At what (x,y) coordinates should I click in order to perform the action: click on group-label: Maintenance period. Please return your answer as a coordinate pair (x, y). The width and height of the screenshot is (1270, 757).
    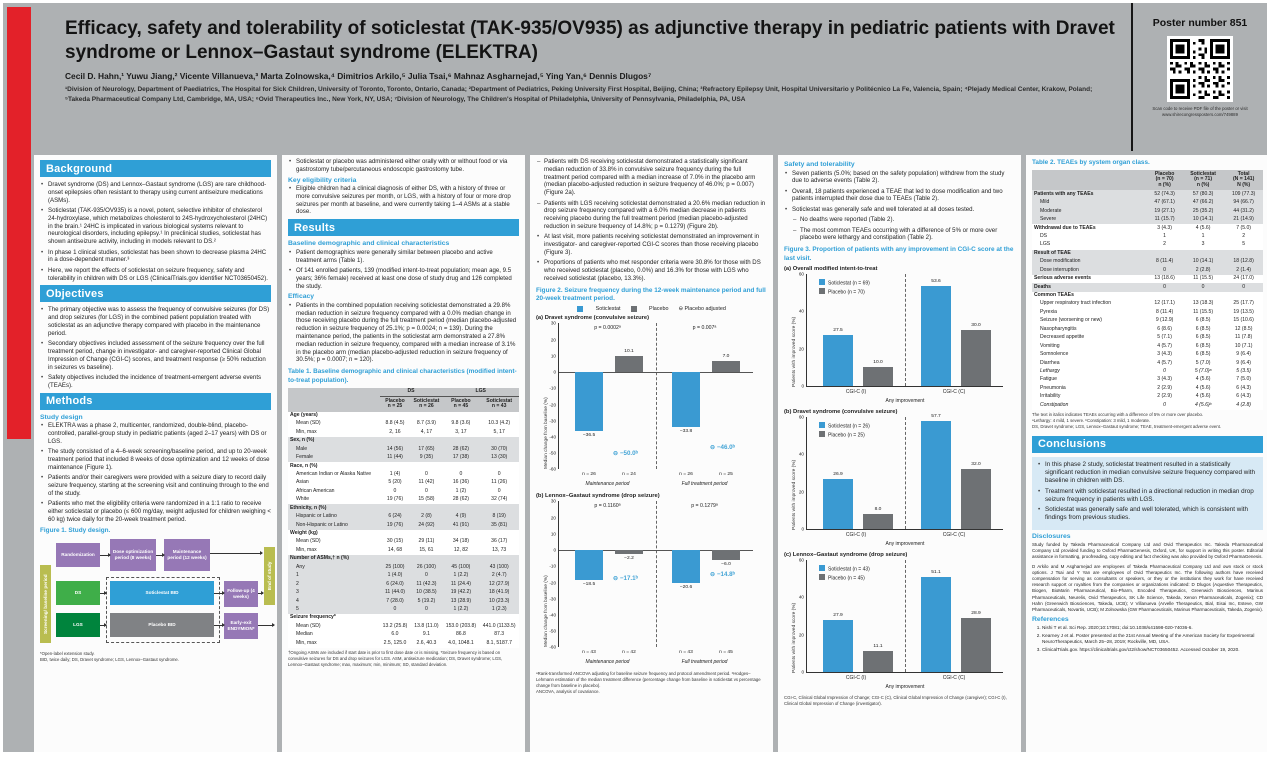
    Looking at the image, I should click on (607, 662).